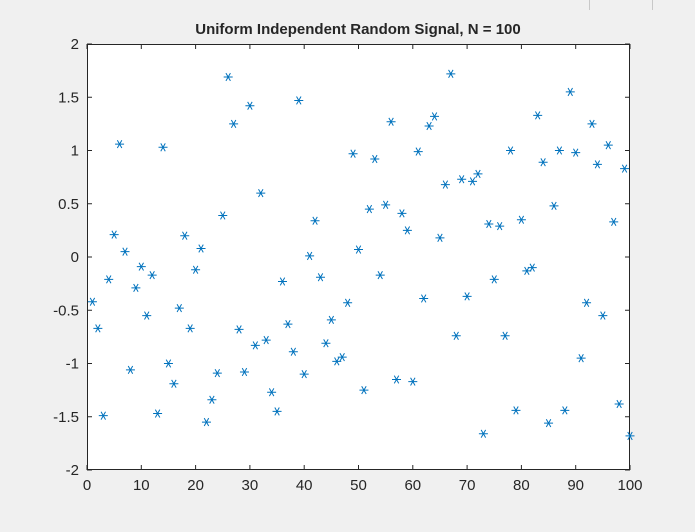  I want to click on x-tick-label: 90, so click(575, 485).